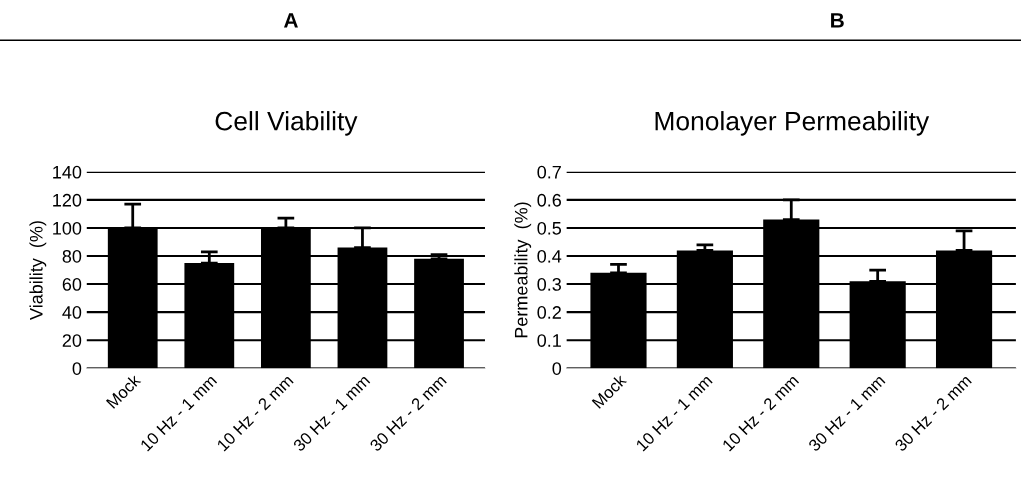 The image size is (1021, 491). Describe the element at coordinates (549, 200) in the screenshot. I see `y-tick-label: 0.6` at that location.